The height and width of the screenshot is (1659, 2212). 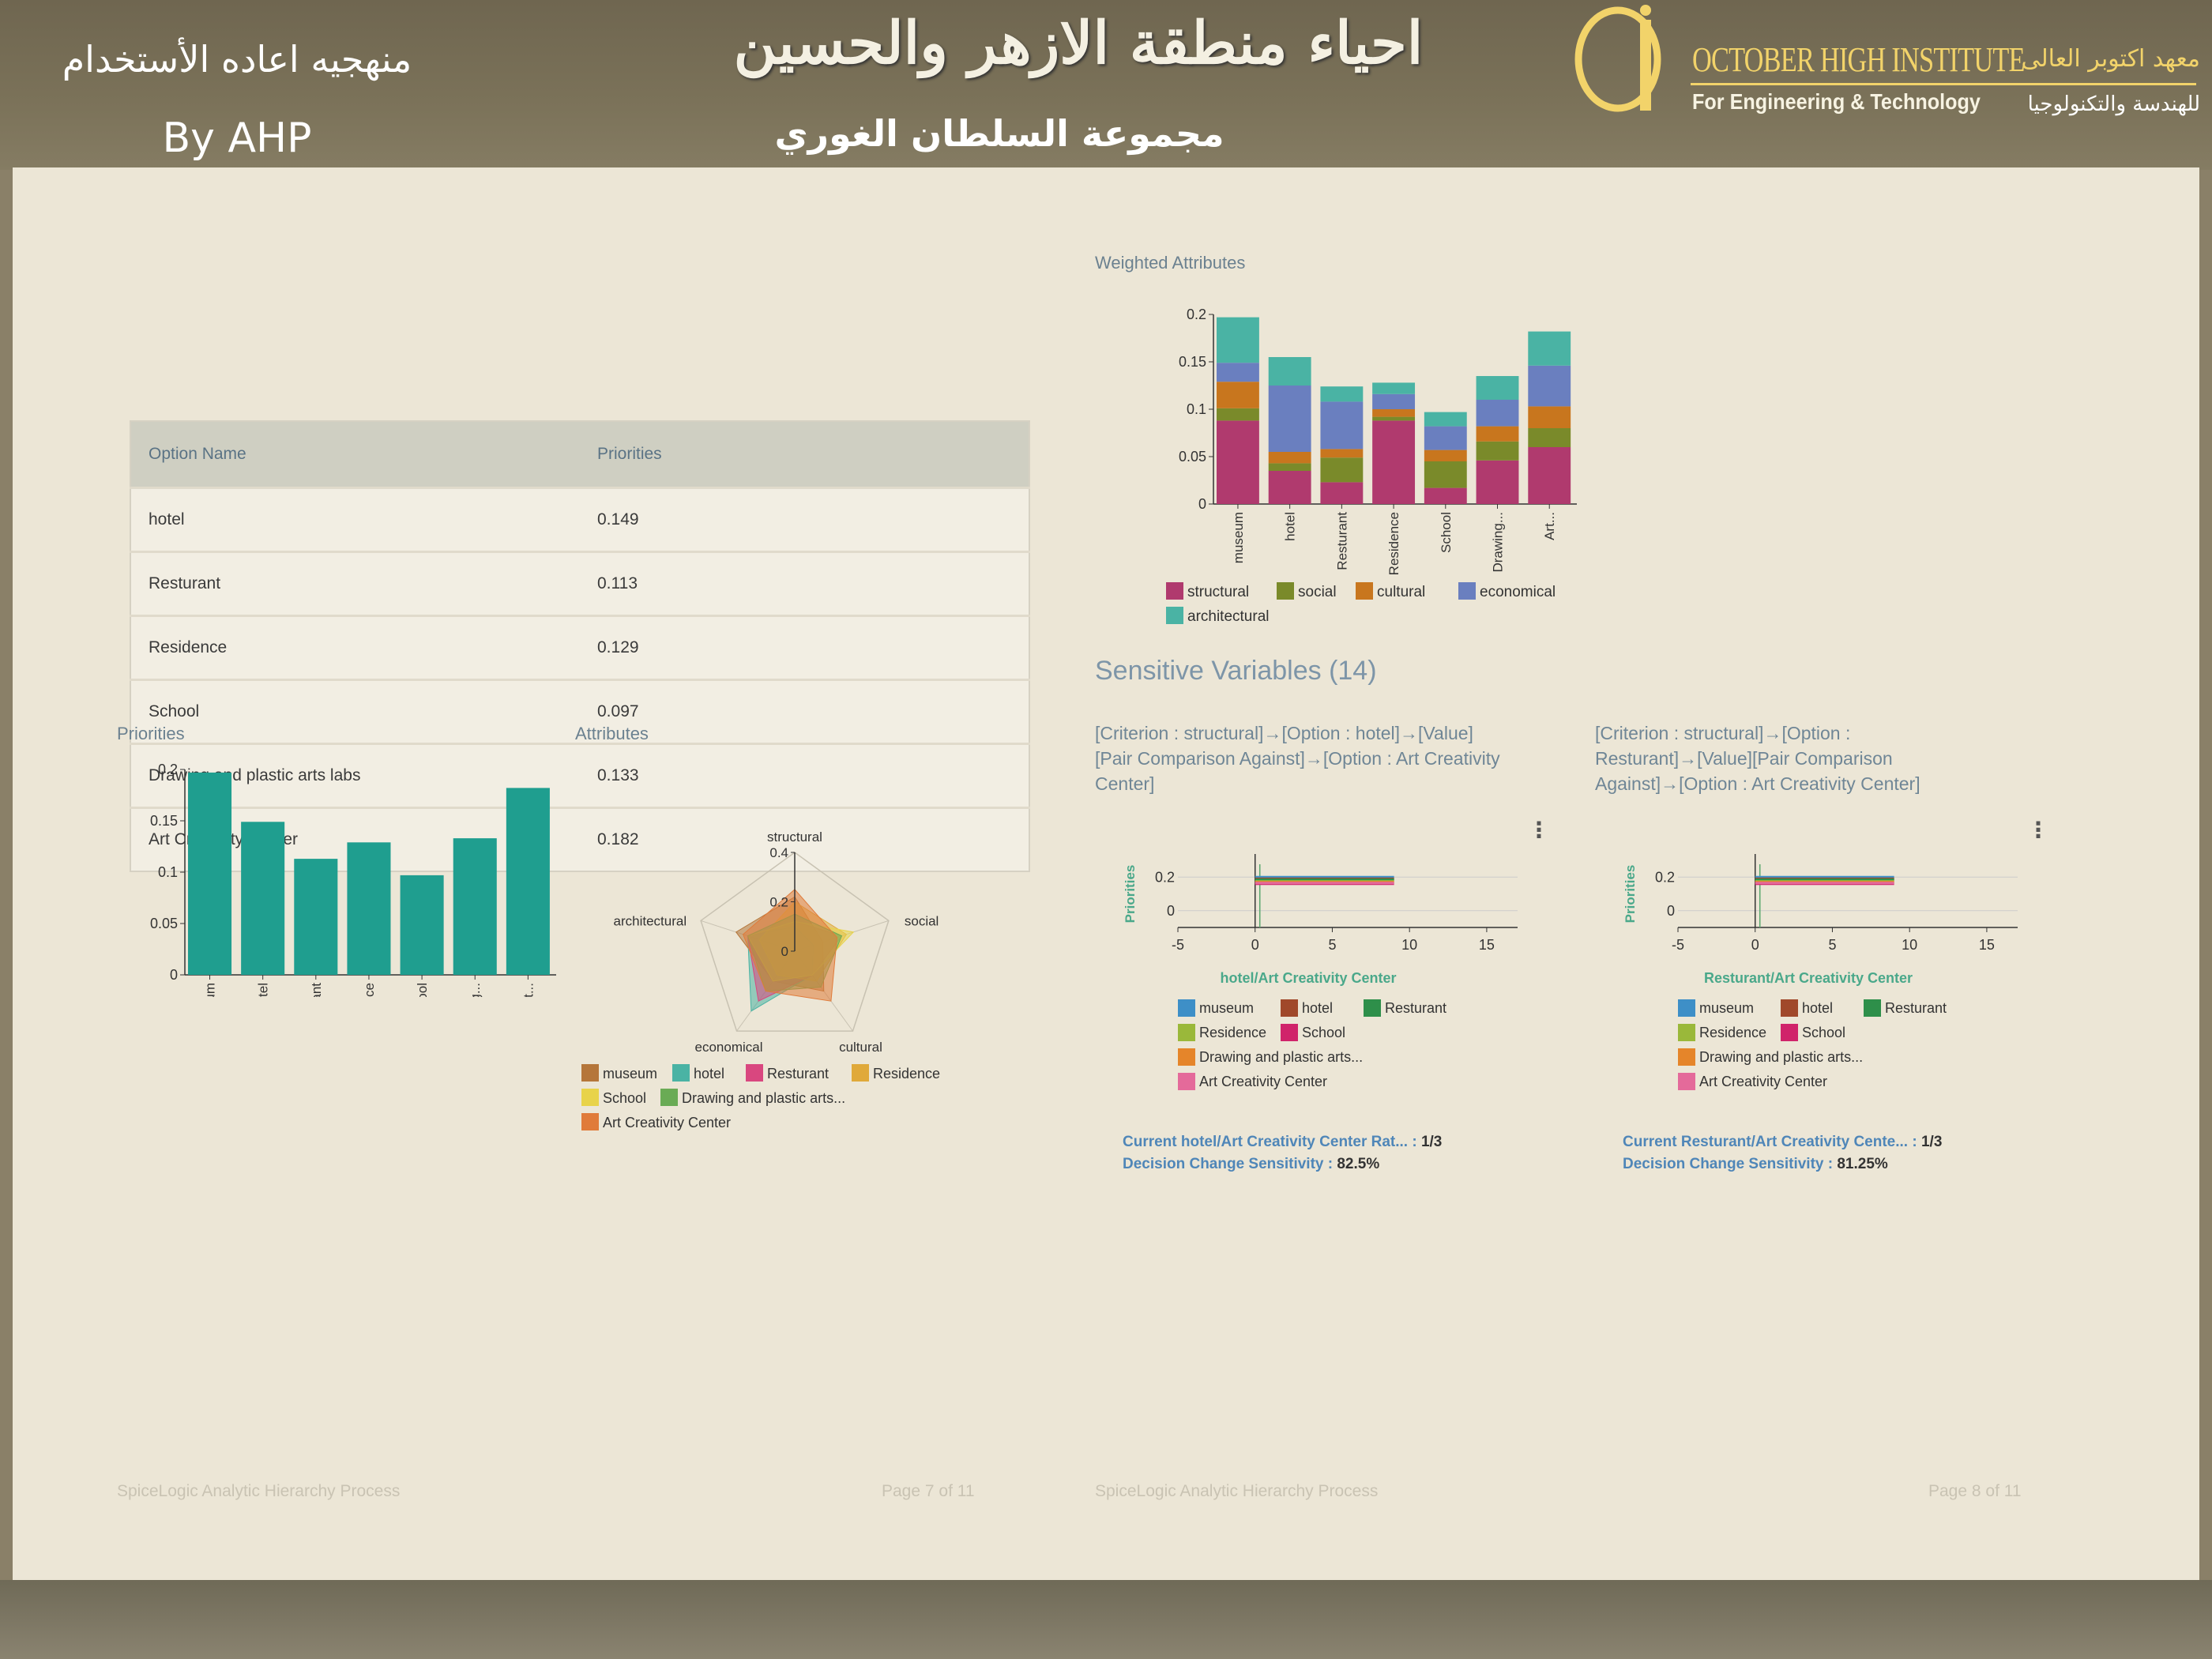 I want to click on decision-change-value: 81.25%, so click(x=1863, y=1164).